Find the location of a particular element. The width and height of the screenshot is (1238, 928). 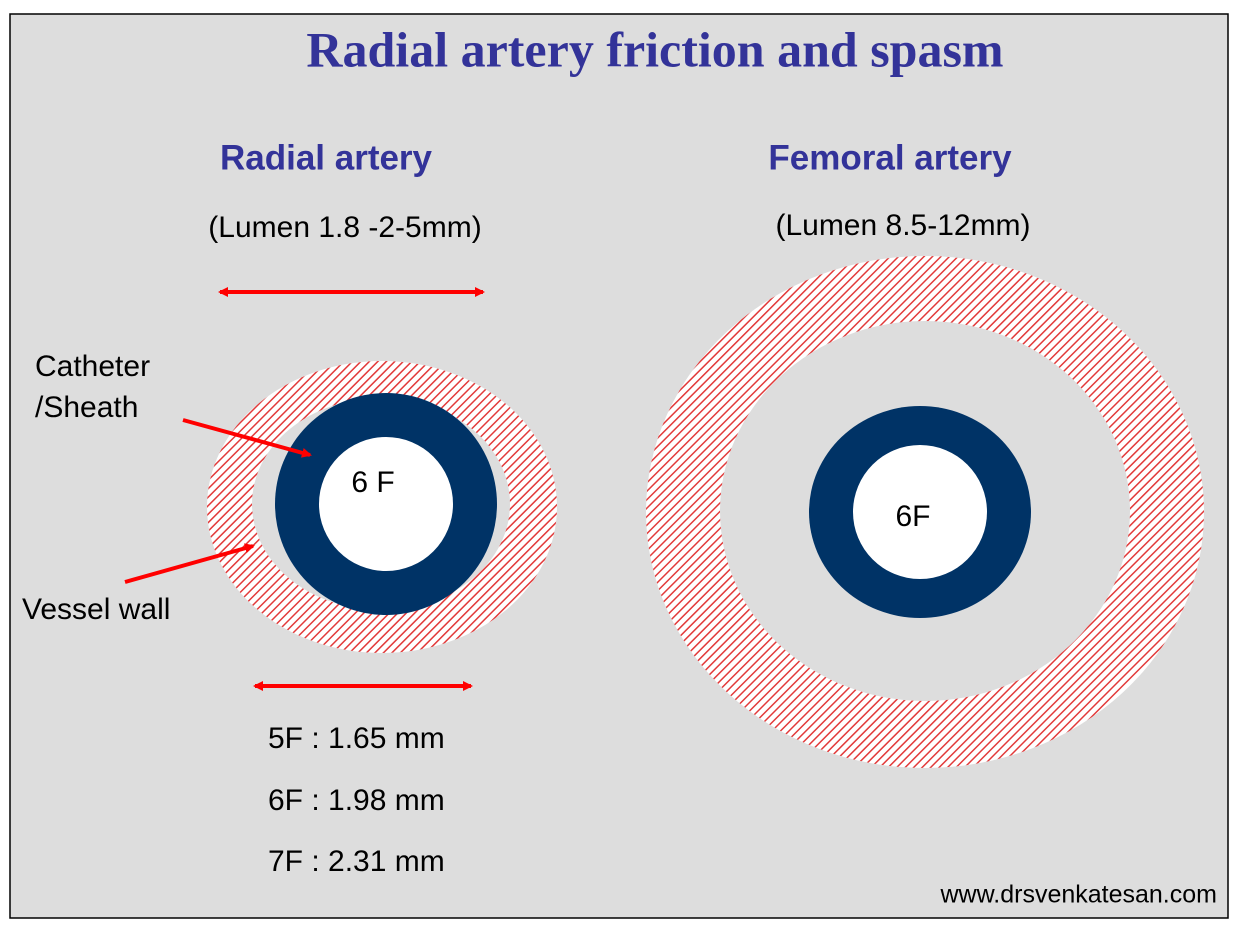

femoral-ring-label: 6F is located at coordinates (912, 516).